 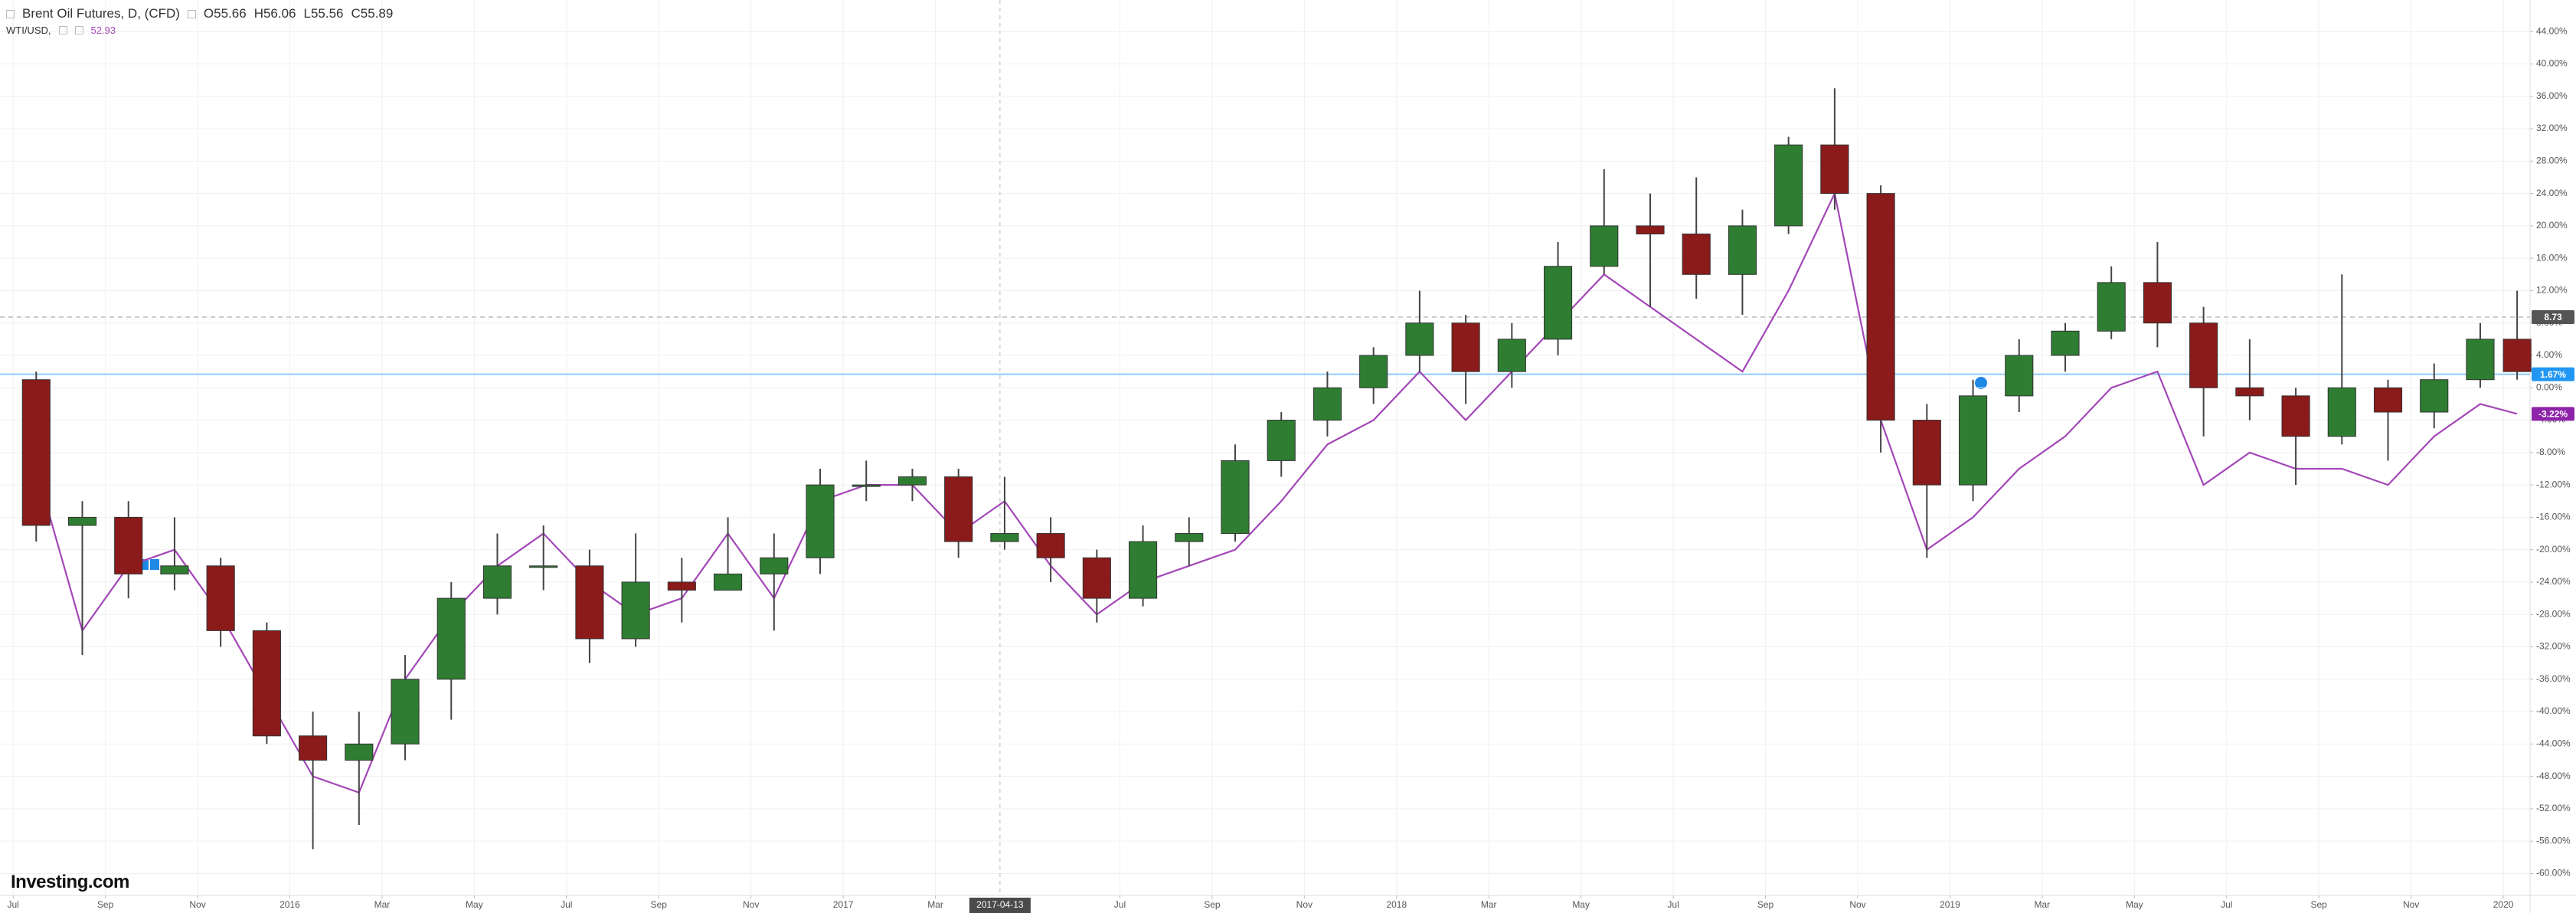 I want to click on ohlc-low: L55.56, so click(x=323, y=14).